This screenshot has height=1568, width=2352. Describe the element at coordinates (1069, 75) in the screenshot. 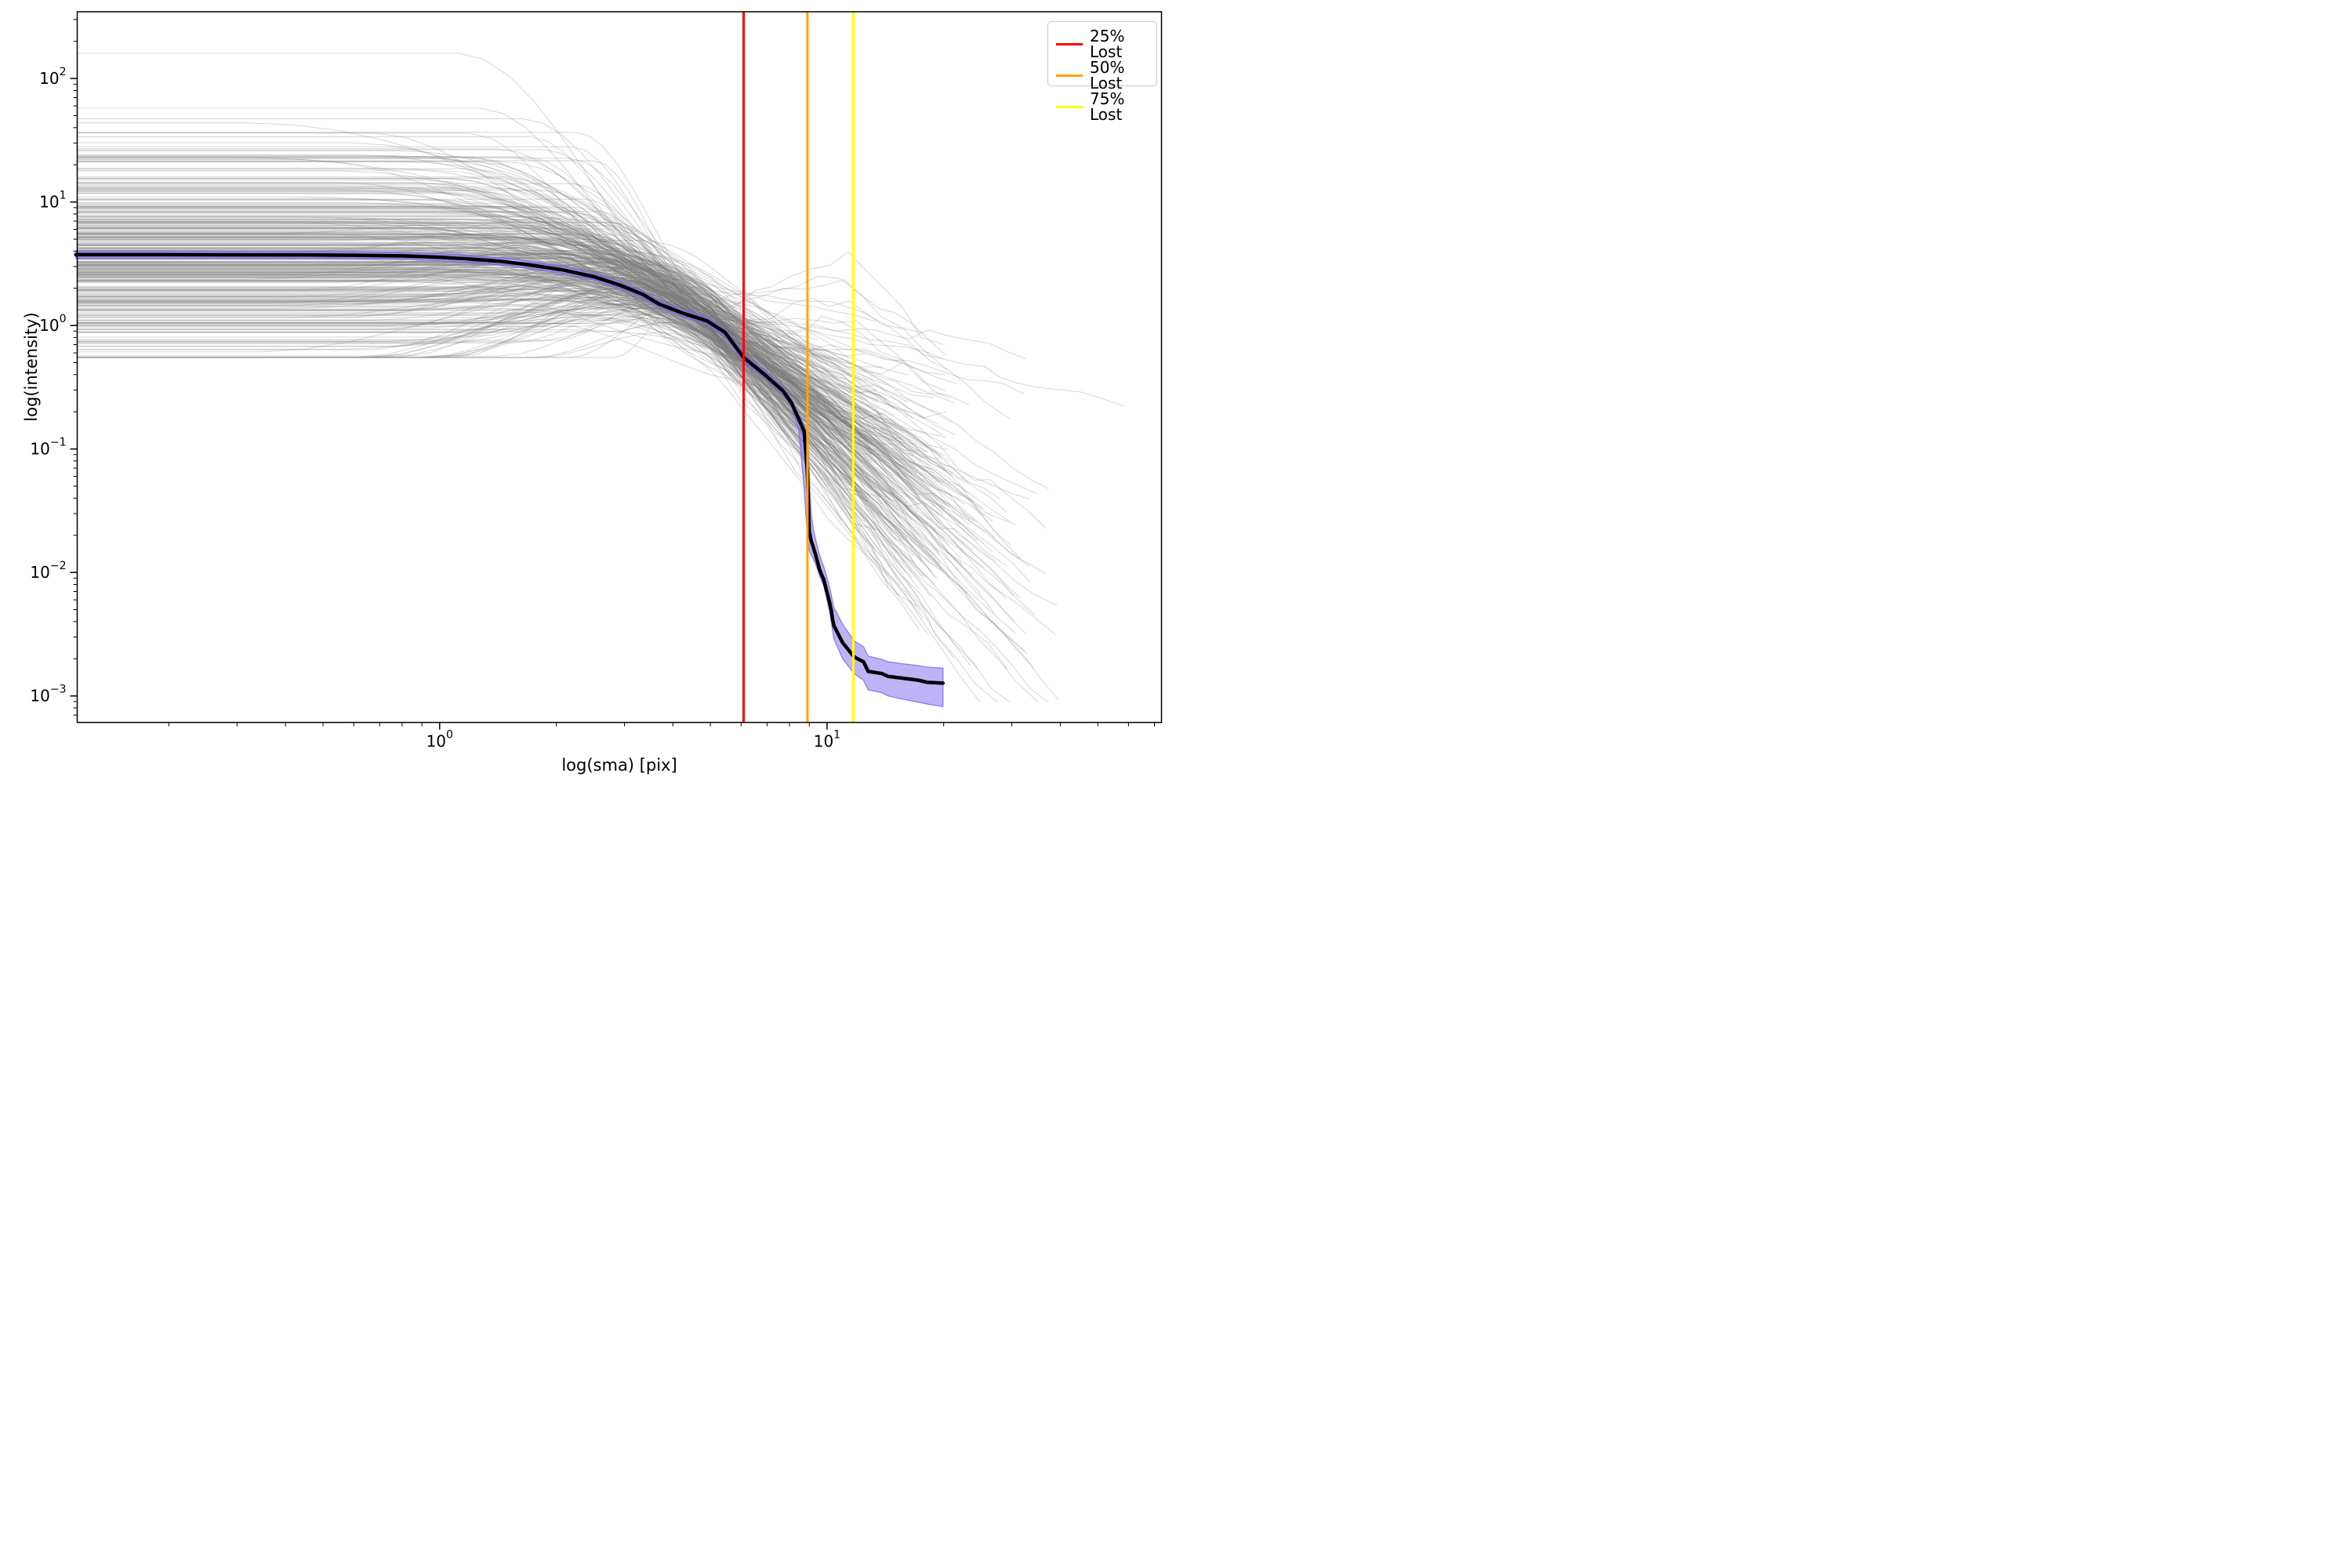

I see `legend-line-sample-orange` at that location.